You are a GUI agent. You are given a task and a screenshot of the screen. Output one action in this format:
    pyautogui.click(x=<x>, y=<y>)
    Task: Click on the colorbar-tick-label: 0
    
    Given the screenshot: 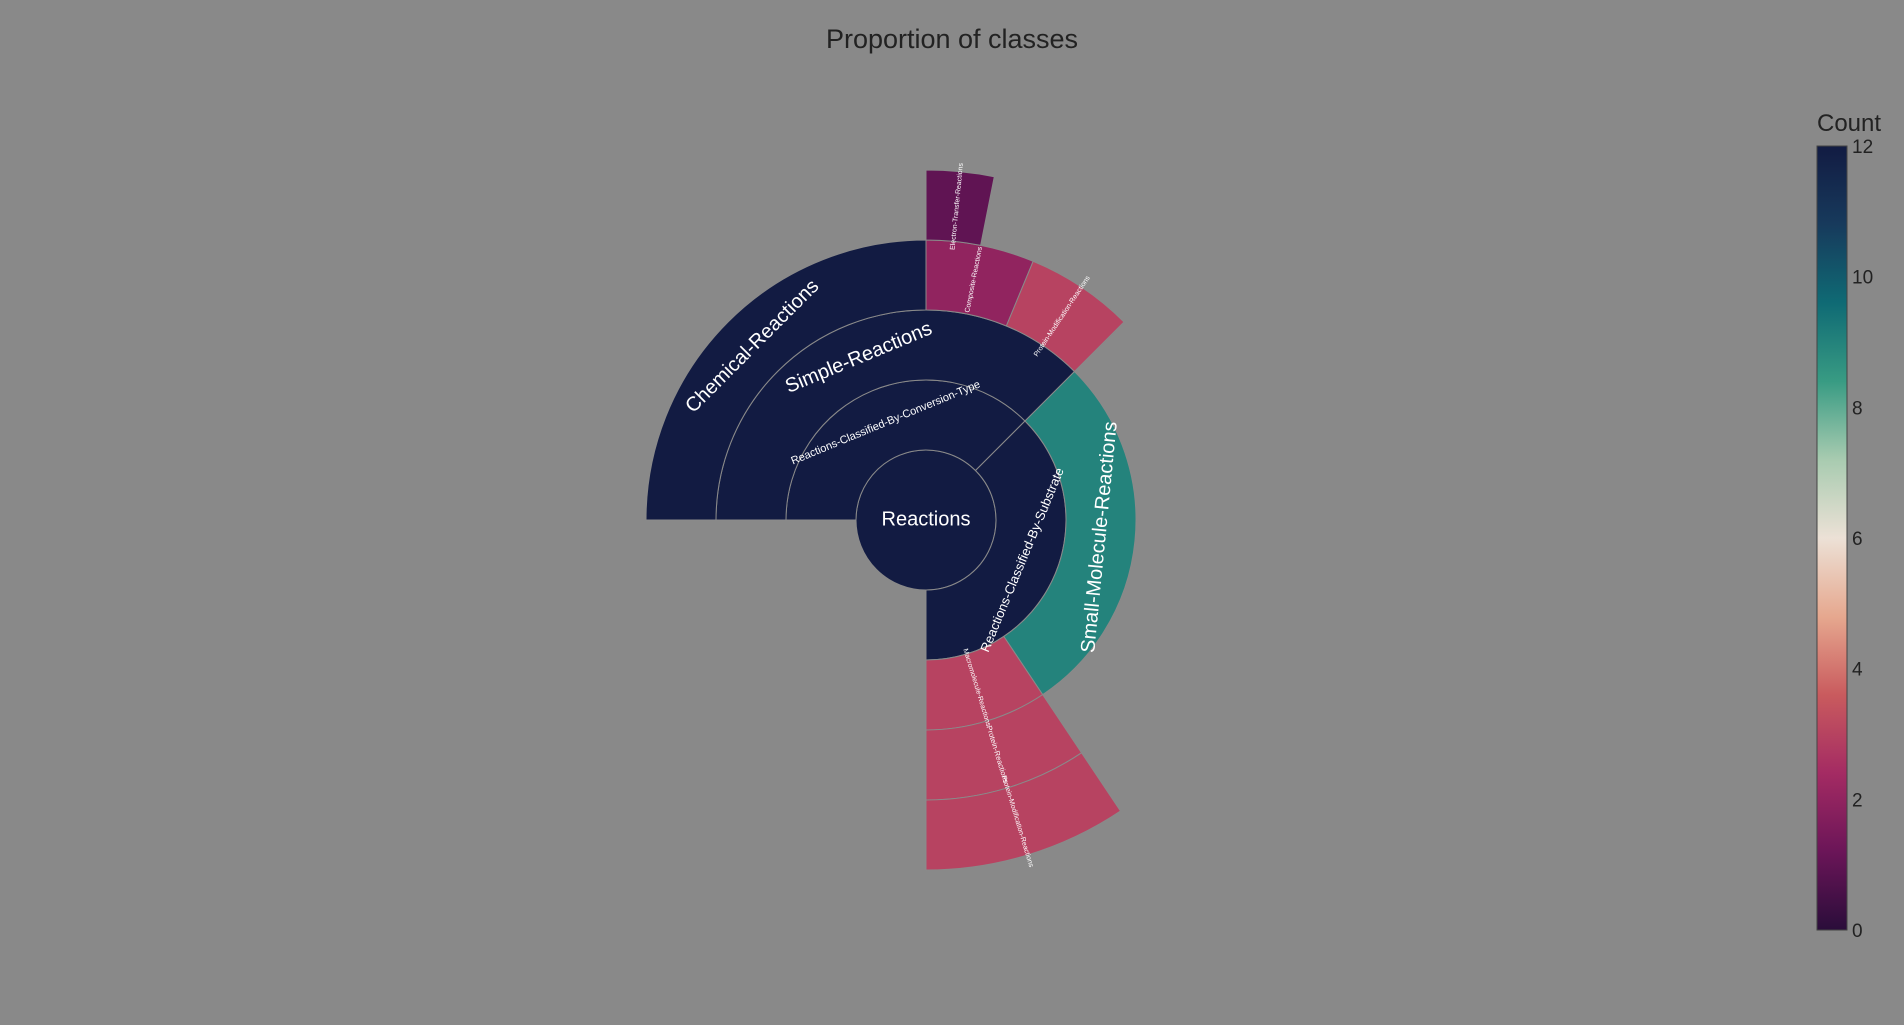 What is the action you would take?
    pyautogui.click(x=1857, y=931)
    